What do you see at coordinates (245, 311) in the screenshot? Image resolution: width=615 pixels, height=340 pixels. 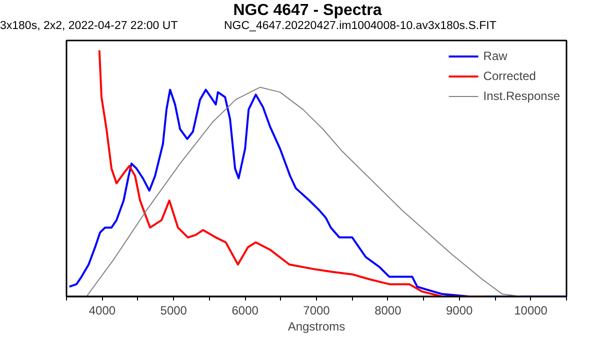 I see `x-tick-label: 6000` at bounding box center [245, 311].